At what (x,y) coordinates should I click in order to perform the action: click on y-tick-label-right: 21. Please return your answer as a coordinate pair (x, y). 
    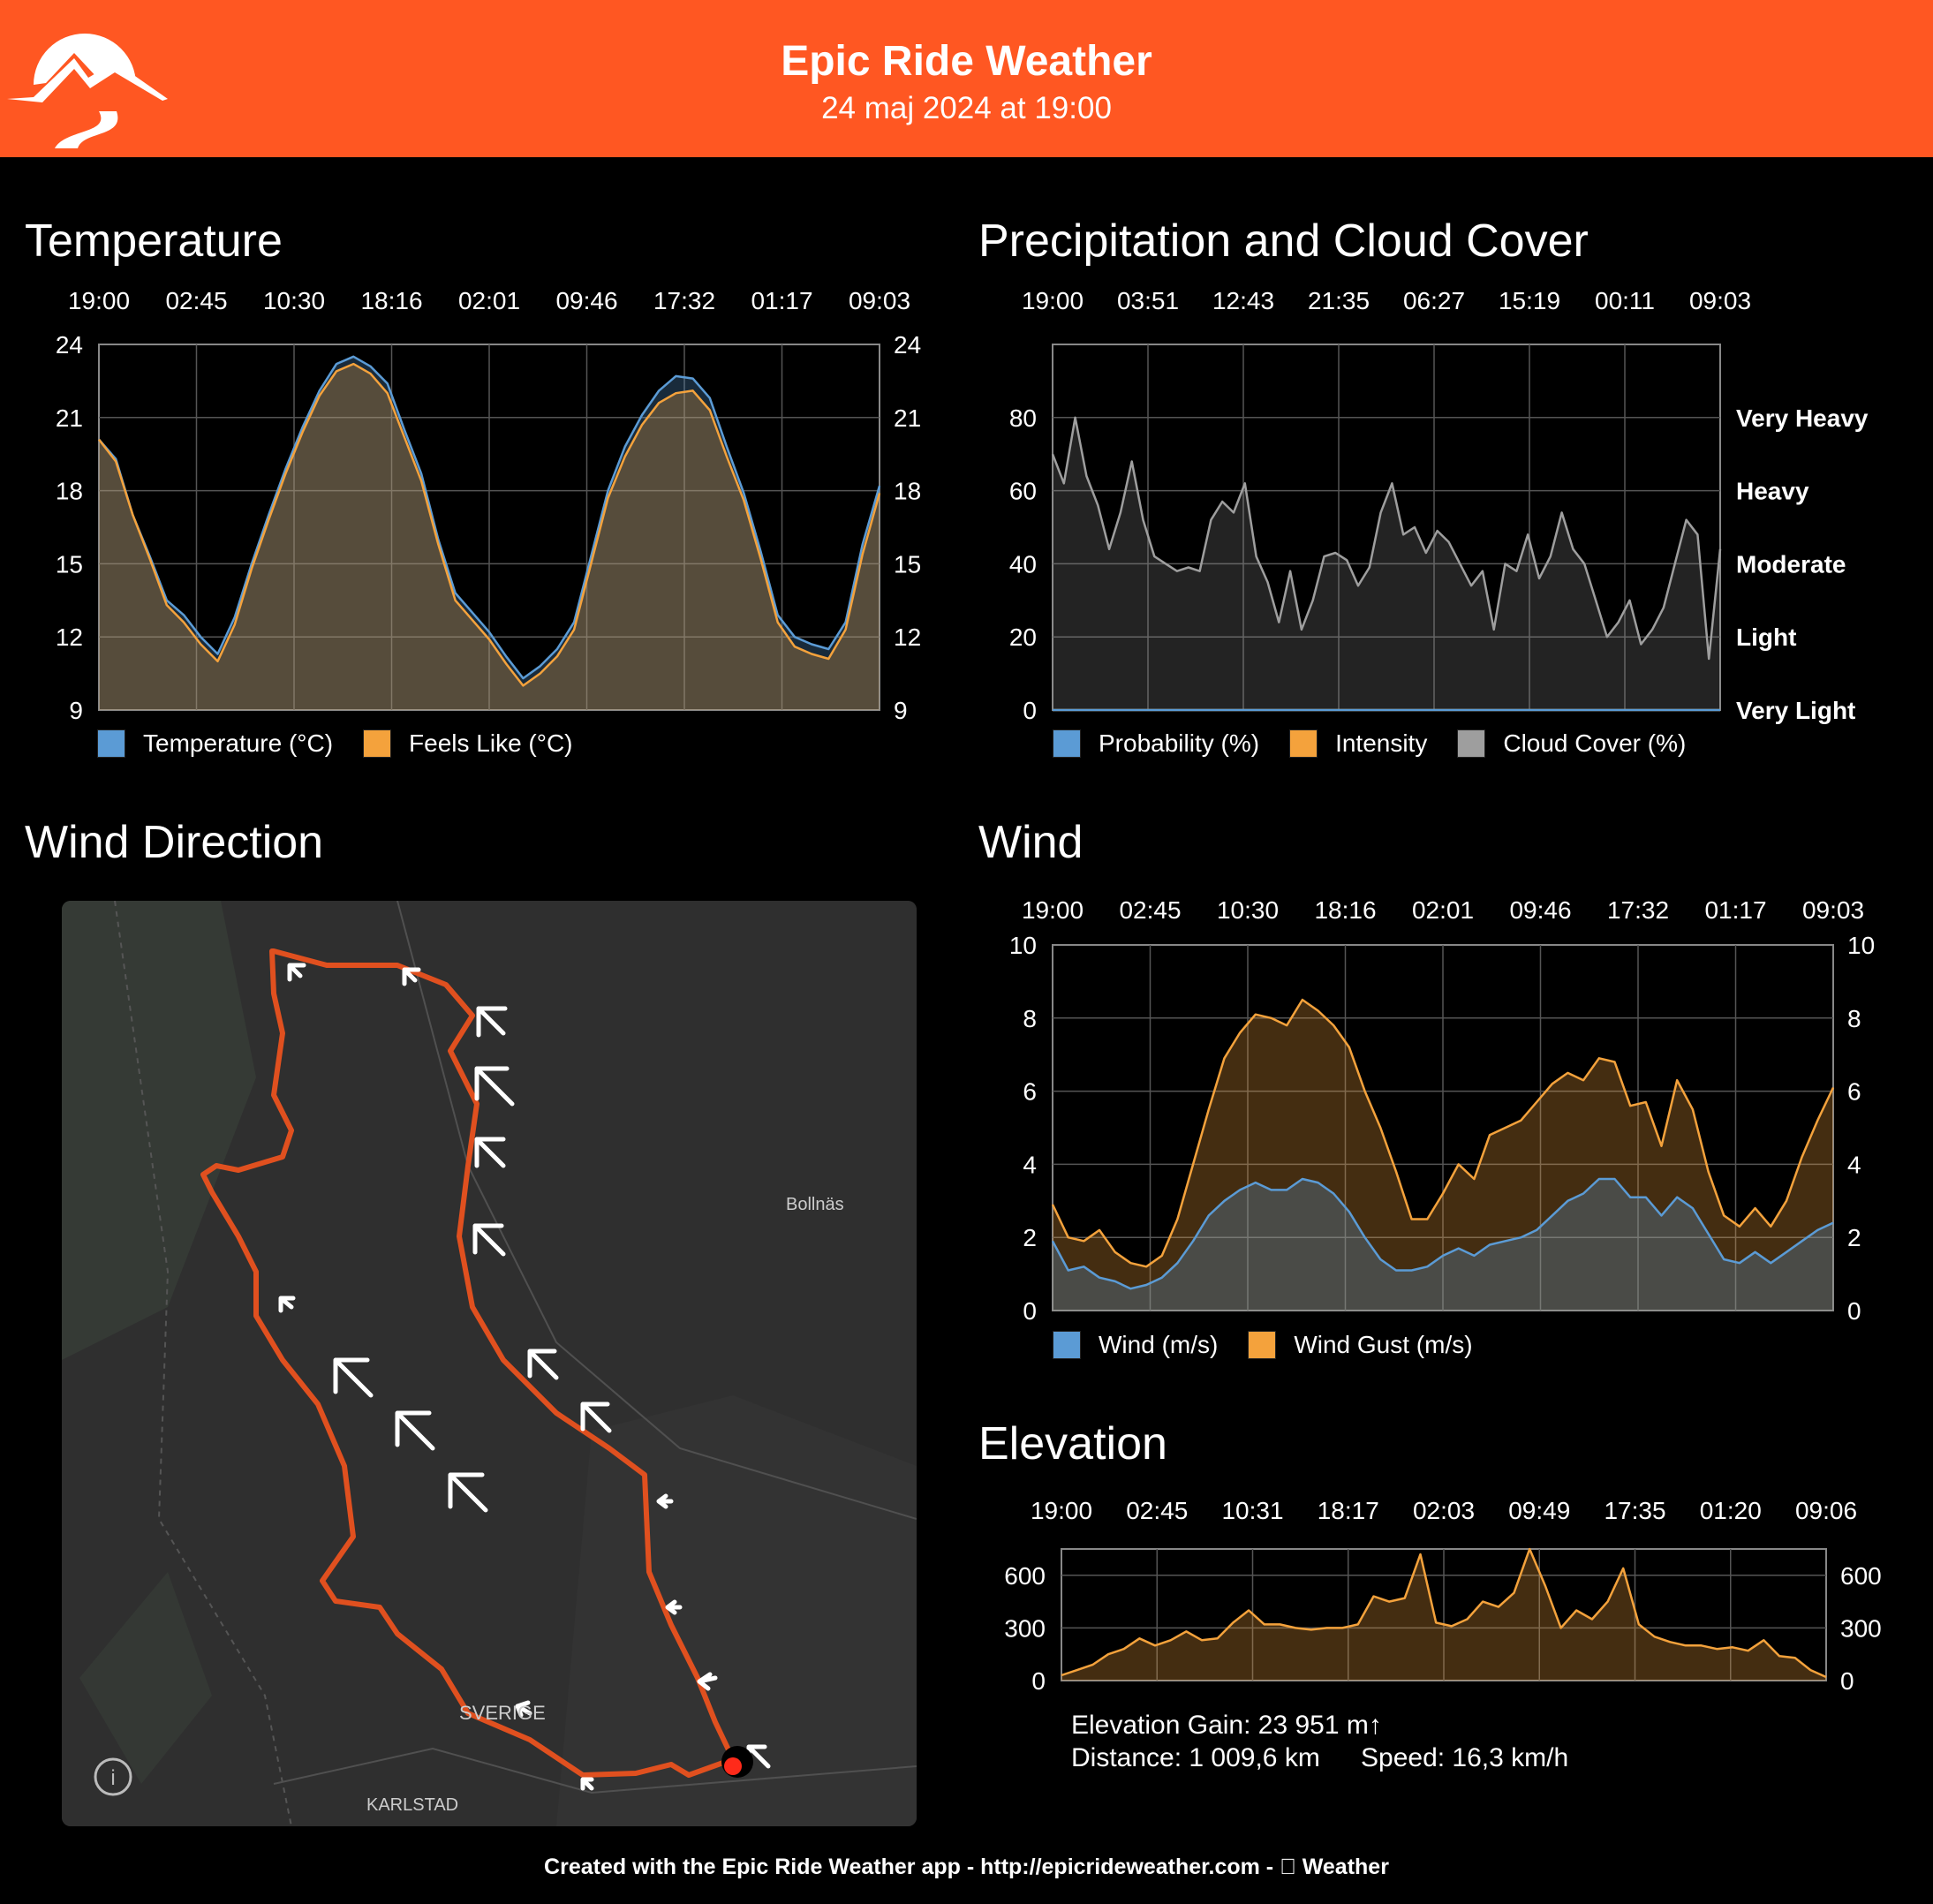
    Looking at the image, I should click on (908, 418).